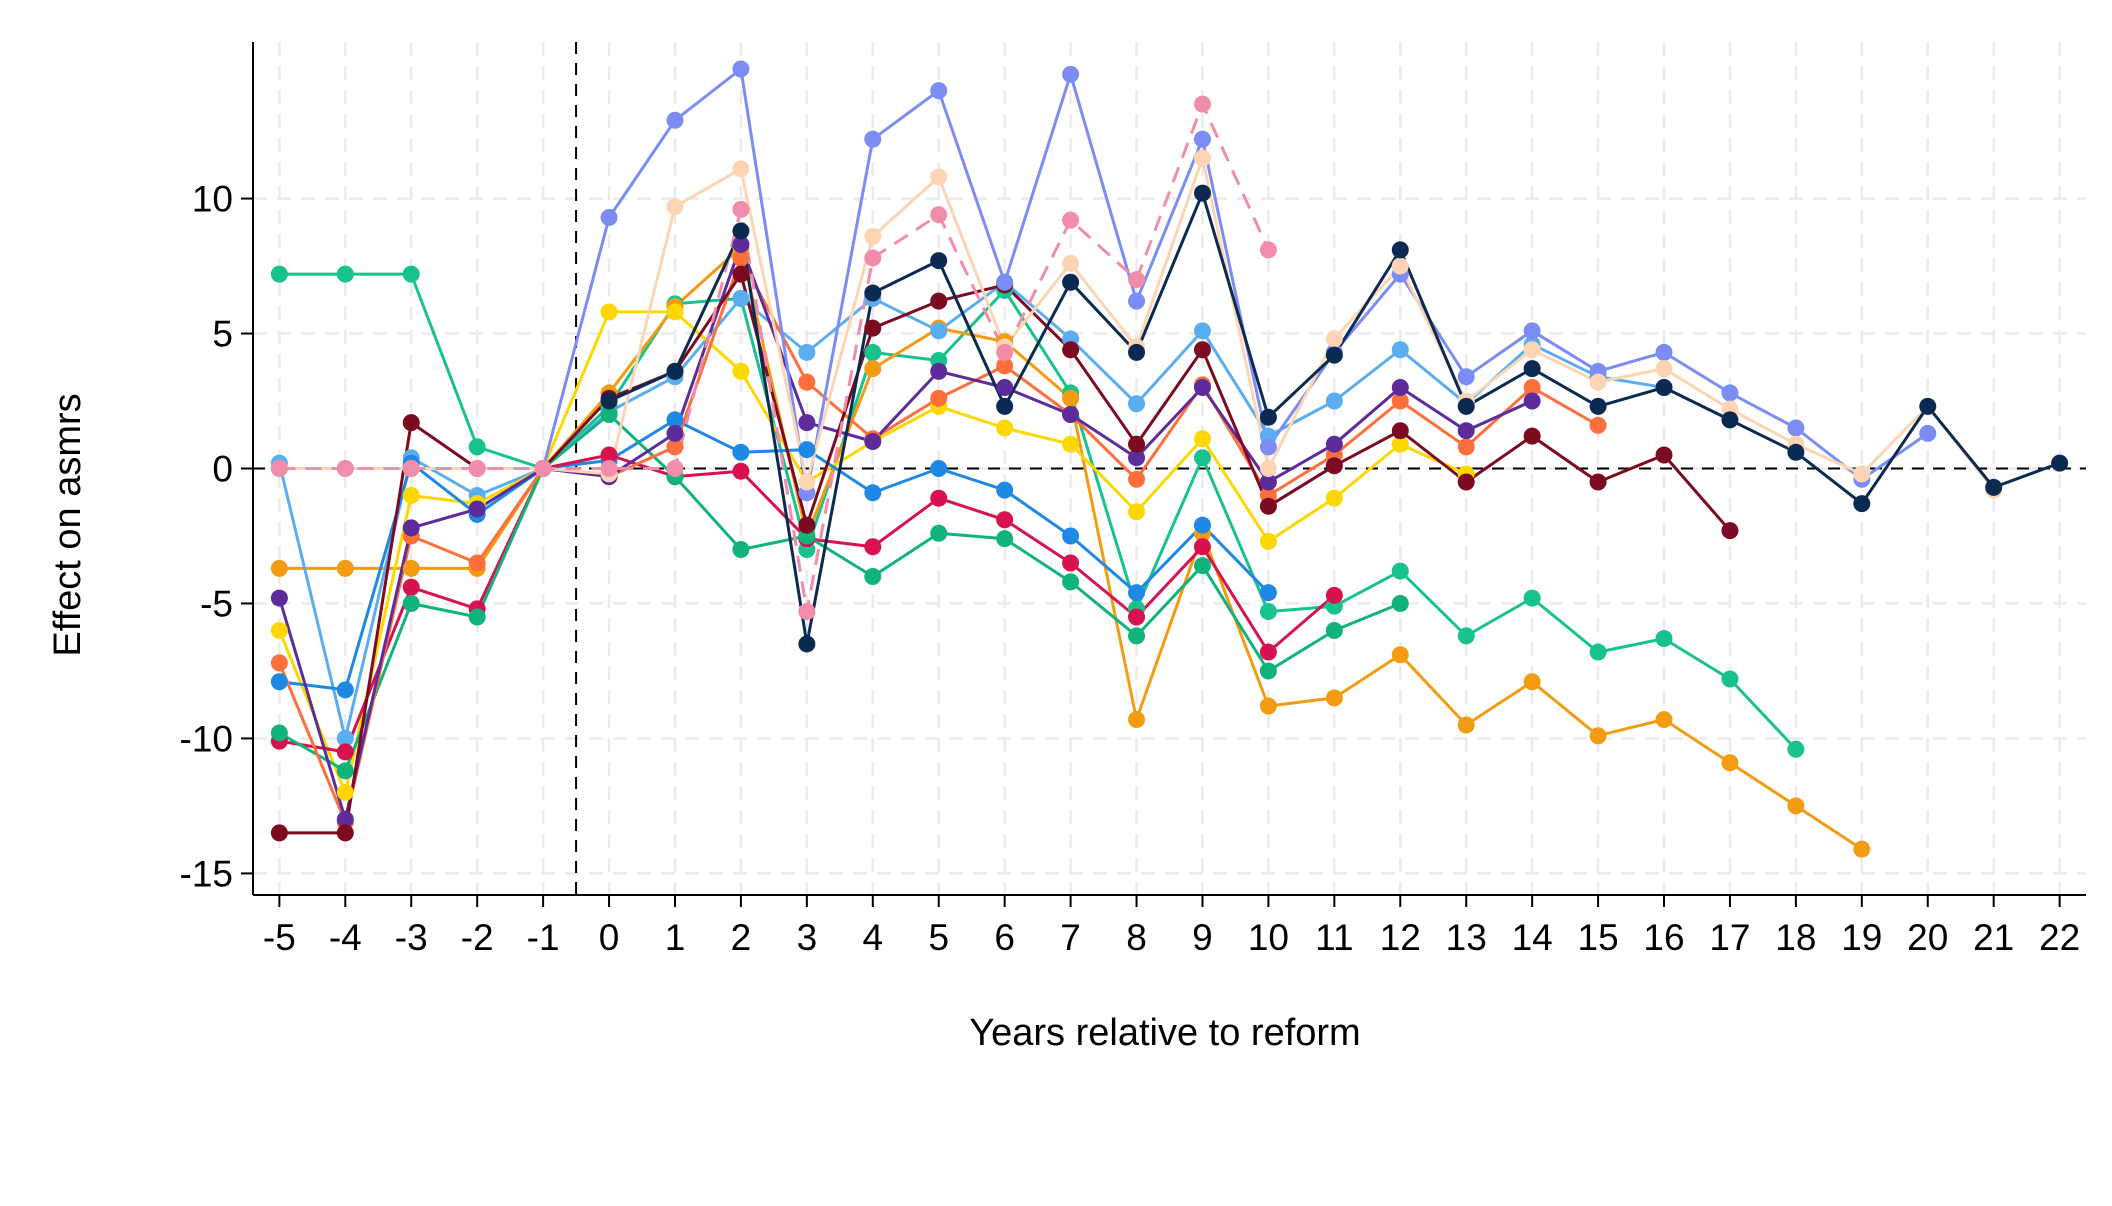 The height and width of the screenshot is (1206, 2112). What do you see at coordinates (477, 937) in the screenshot?
I see `x-tick-label: -2` at bounding box center [477, 937].